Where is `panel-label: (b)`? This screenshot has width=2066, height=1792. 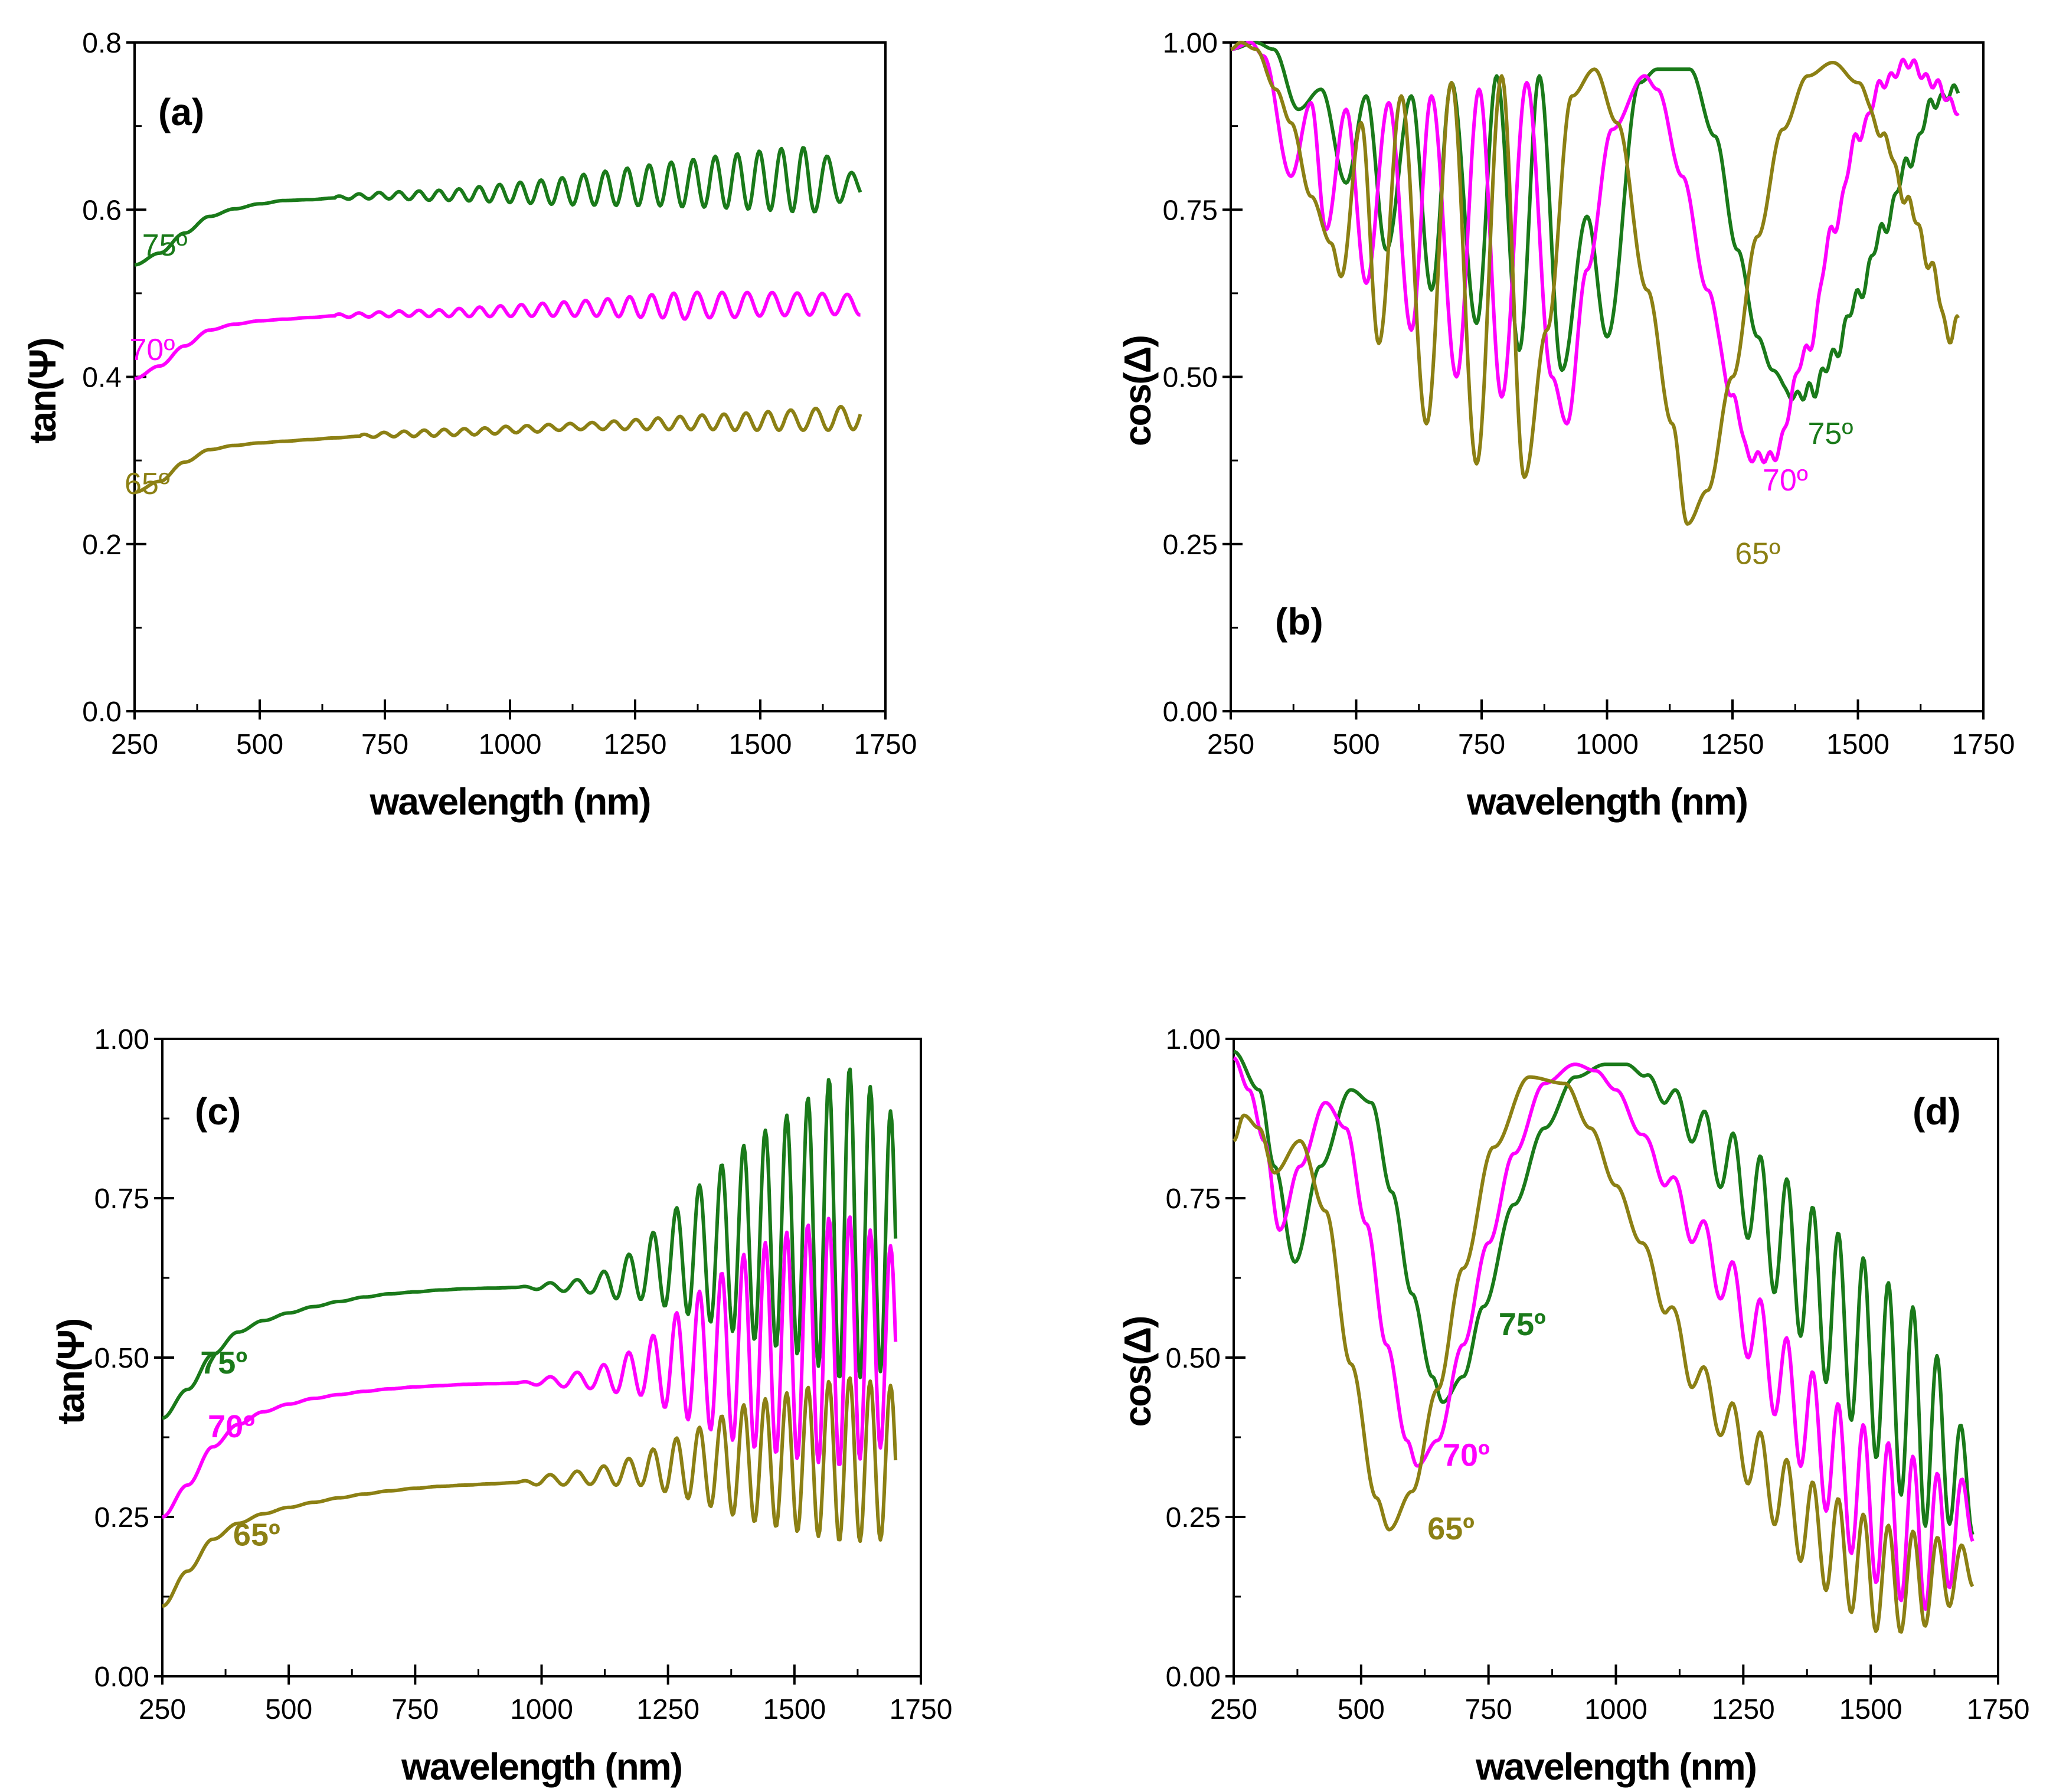
panel-label: (b) is located at coordinates (1299, 621).